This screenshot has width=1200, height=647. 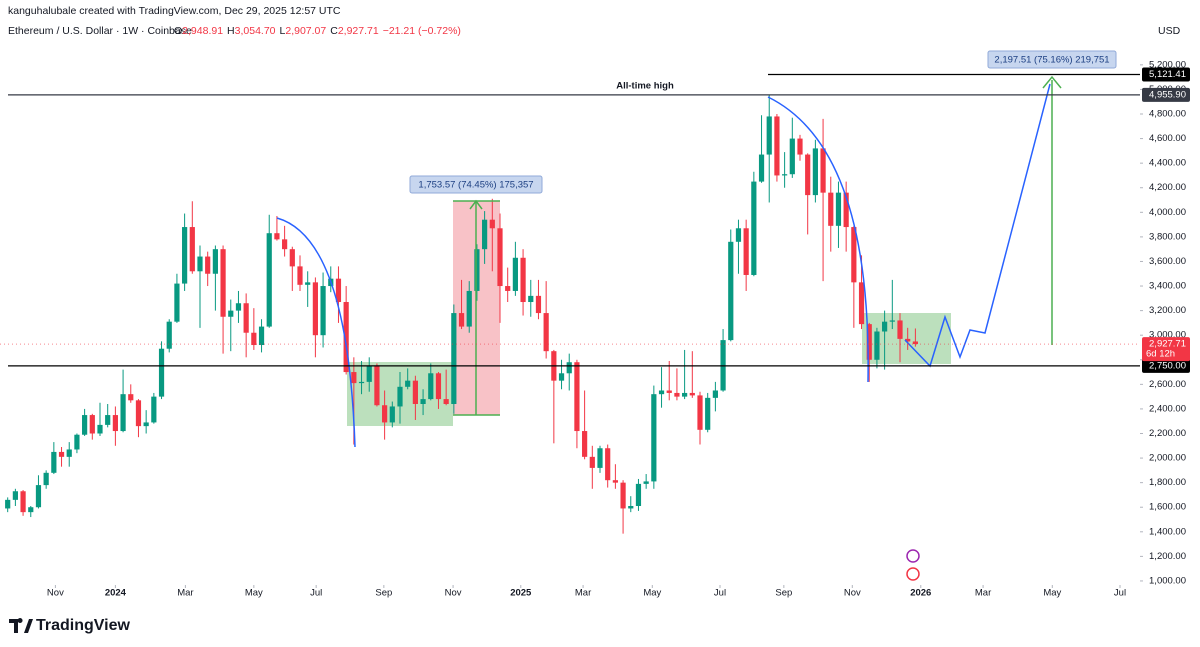 What do you see at coordinates (1167, 138) in the screenshot?
I see `y-tick-label: 4,600.00` at bounding box center [1167, 138].